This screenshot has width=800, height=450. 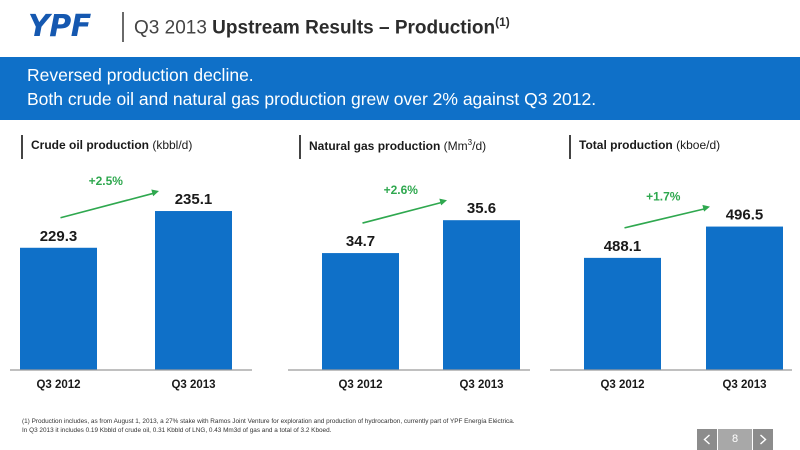 I want to click on title-prefix: Q3 2013, so click(x=173, y=28).